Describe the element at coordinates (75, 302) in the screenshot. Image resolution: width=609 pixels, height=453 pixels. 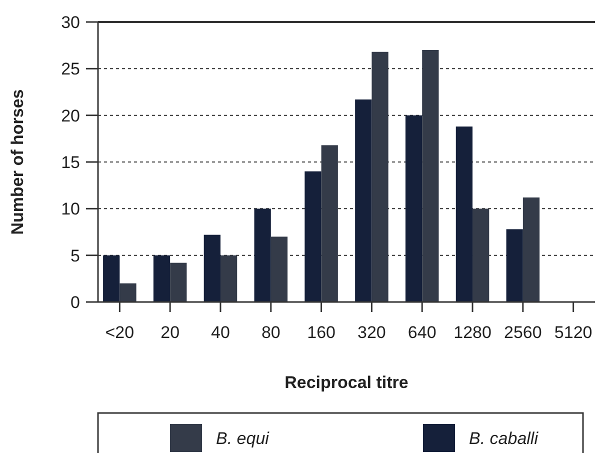
I see `y-tick-label: 0` at that location.